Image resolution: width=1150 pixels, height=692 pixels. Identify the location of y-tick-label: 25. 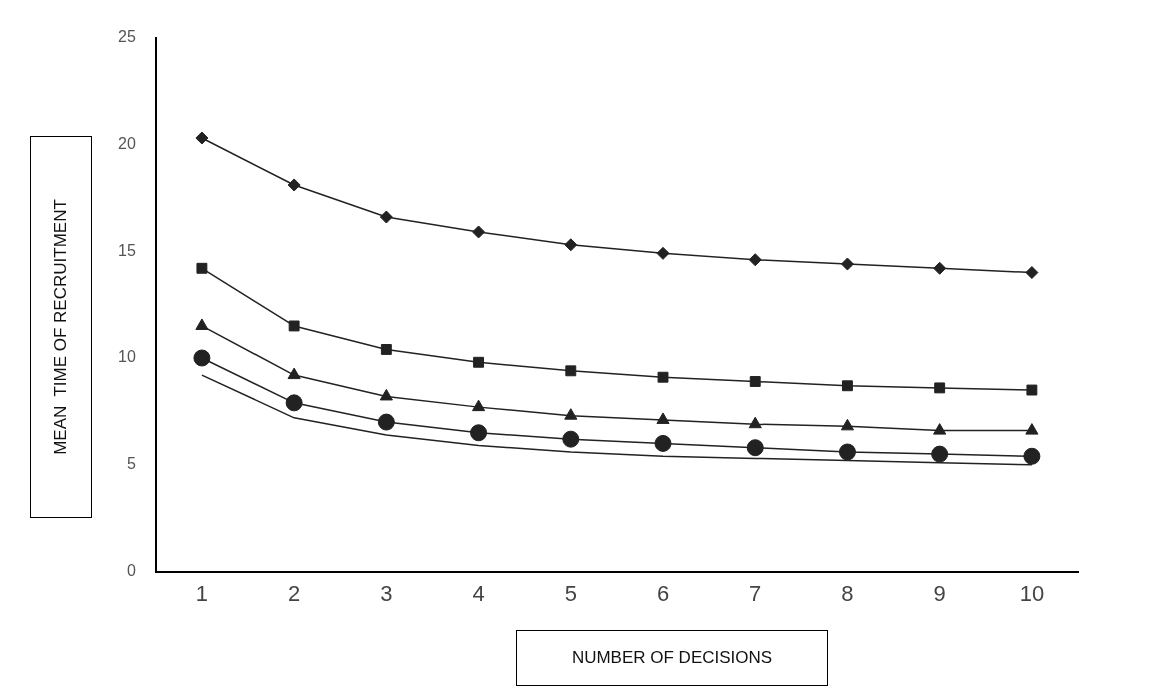
(127, 37).